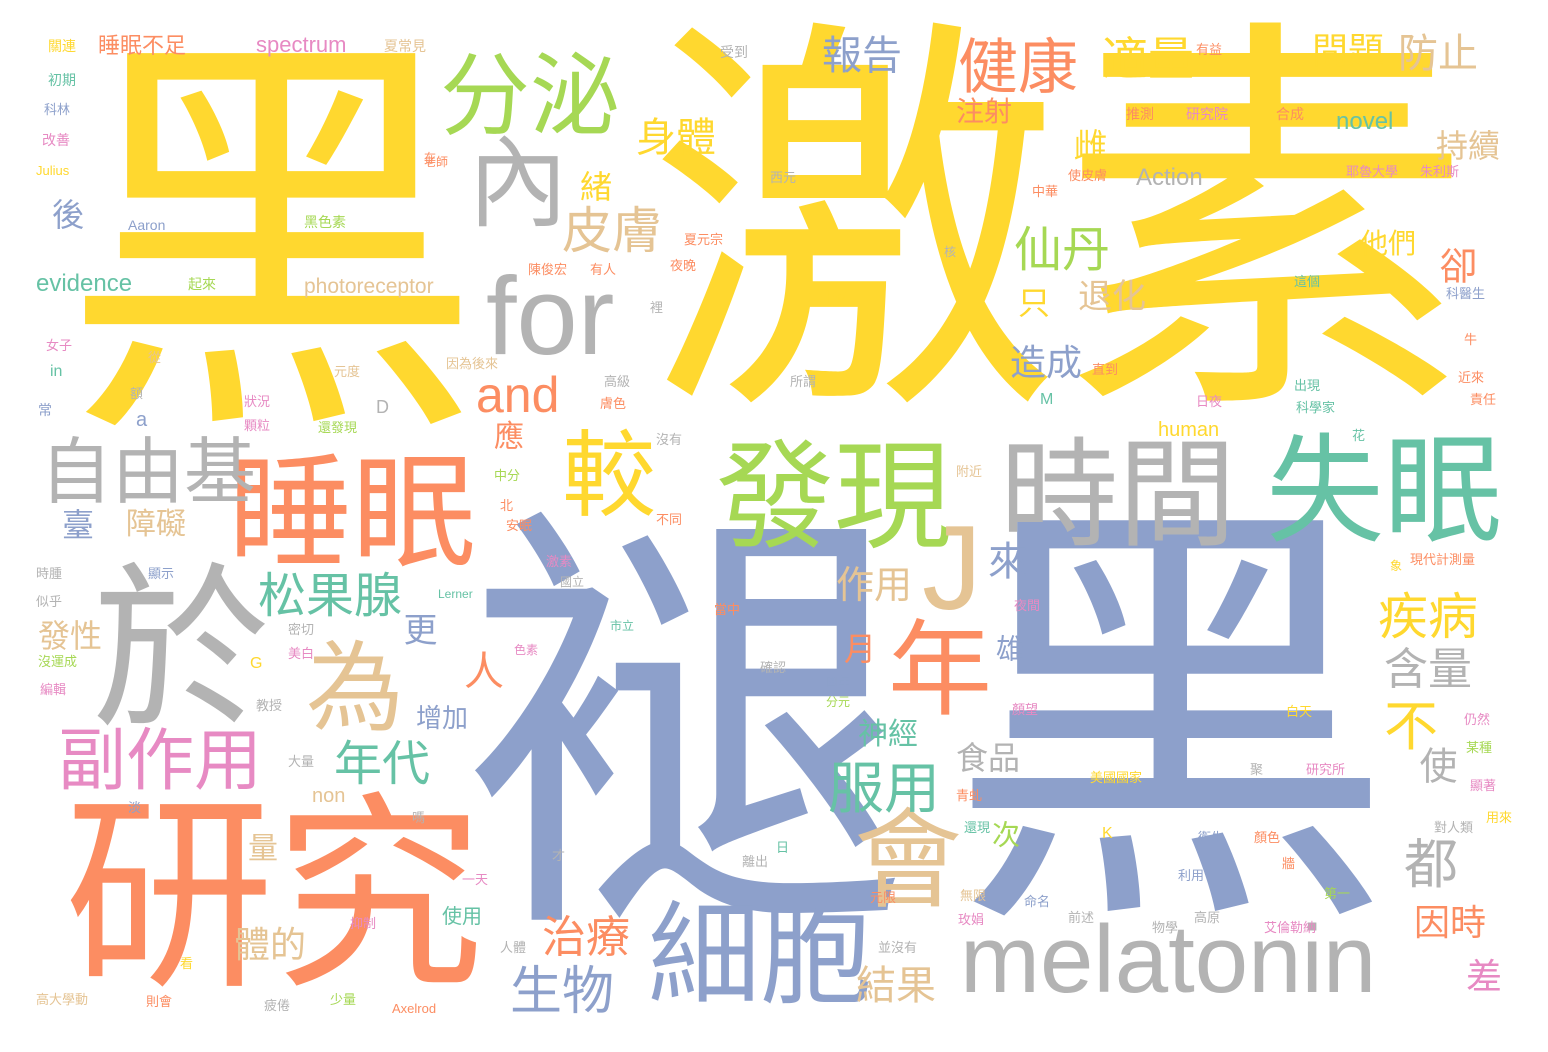 The image size is (1548, 1052). Describe the element at coordinates (803, 382) in the screenshot. I see `word: 所謂` at that location.